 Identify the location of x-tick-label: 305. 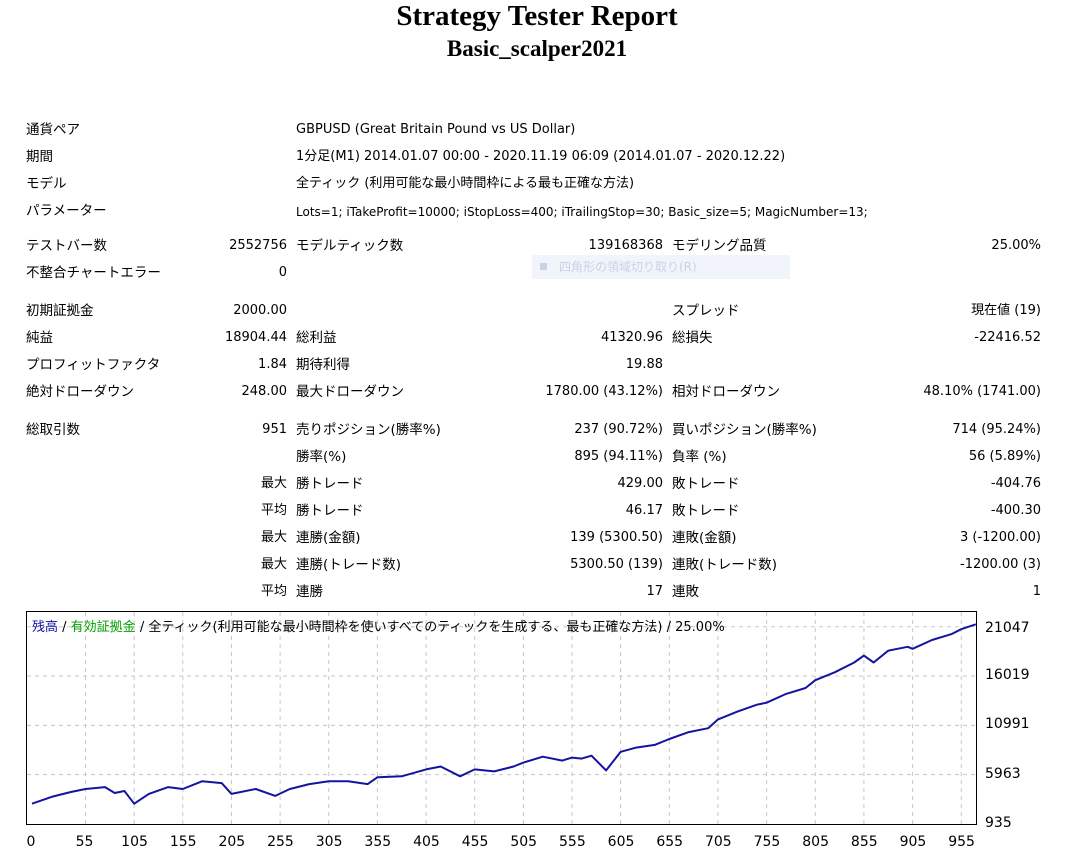
(329, 842).